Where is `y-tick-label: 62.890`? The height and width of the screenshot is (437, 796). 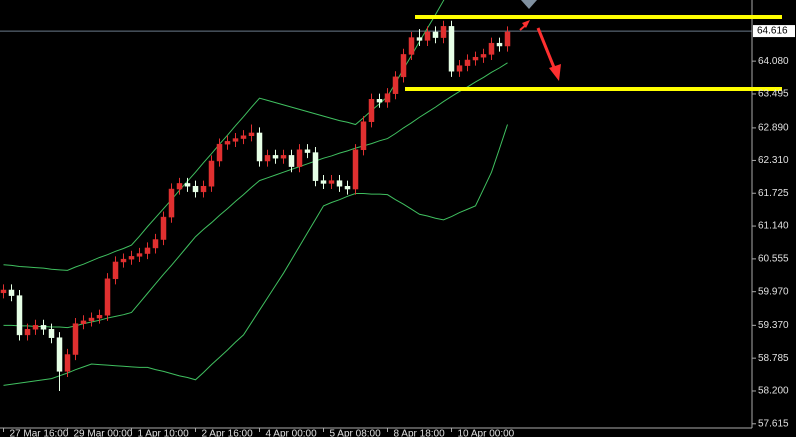 y-tick-label: 62.890 is located at coordinates (773, 128).